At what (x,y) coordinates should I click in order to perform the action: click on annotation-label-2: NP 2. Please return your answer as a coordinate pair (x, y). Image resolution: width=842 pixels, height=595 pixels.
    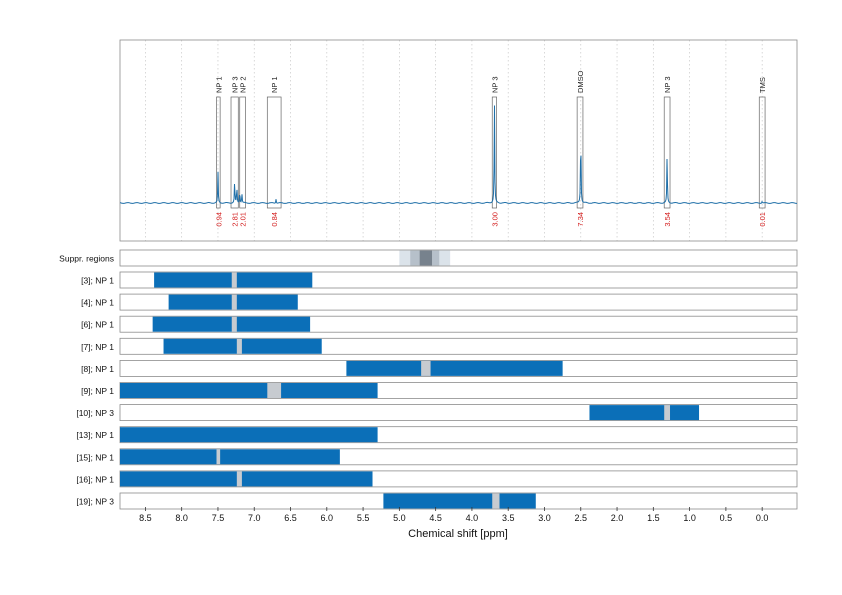
    Looking at the image, I should click on (243, 84).